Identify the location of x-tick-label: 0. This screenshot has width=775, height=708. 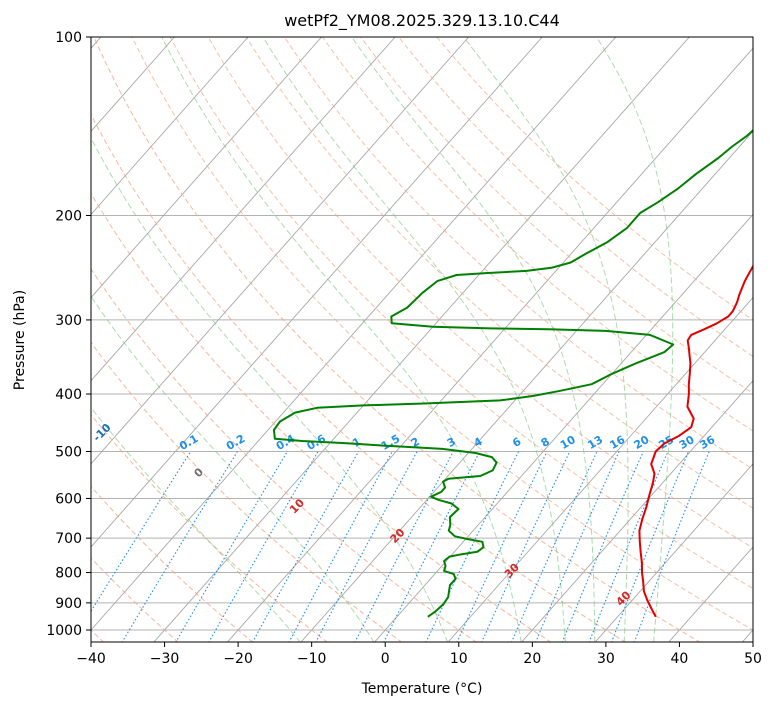
(385, 659).